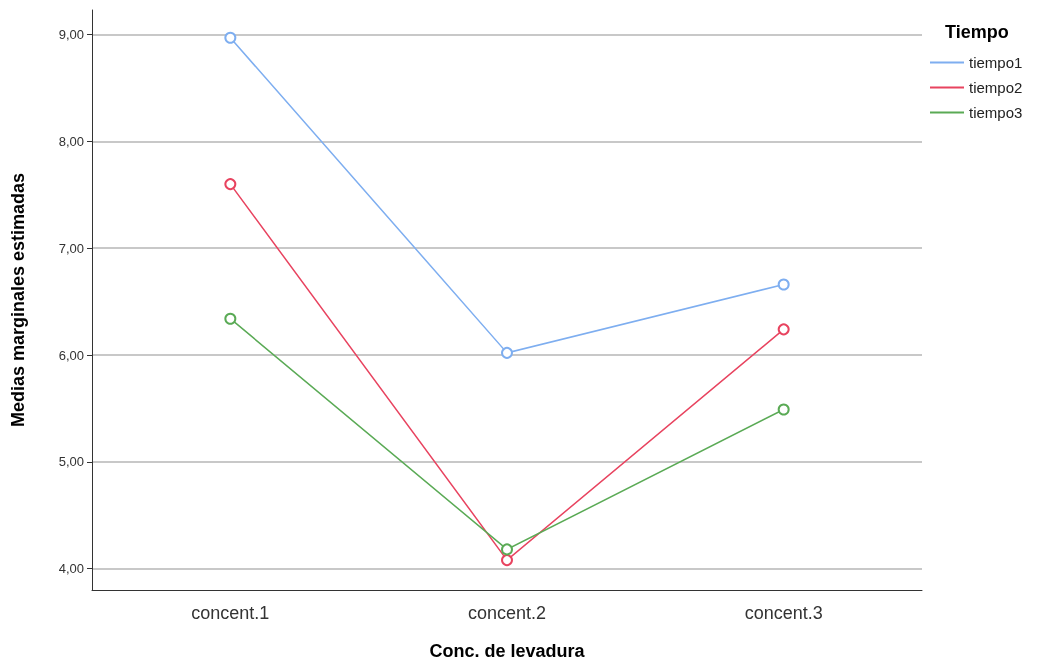 The height and width of the screenshot is (671, 1041). What do you see at coordinates (71, 248) in the screenshot?
I see `y-tick-label: 7,00` at bounding box center [71, 248].